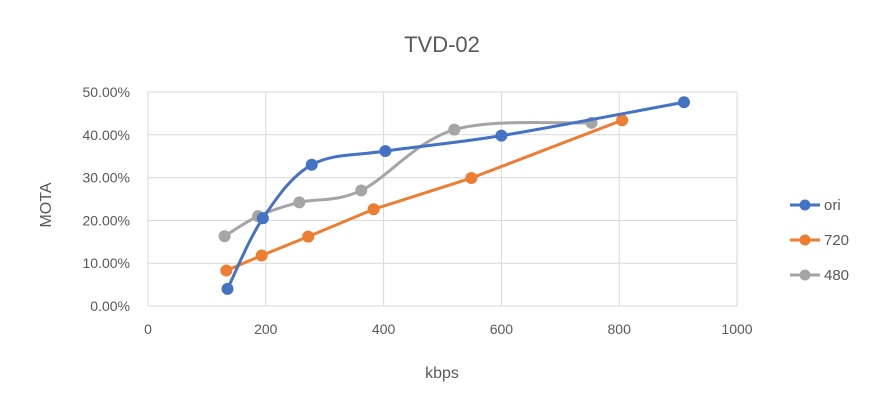  What do you see at coordinates (106, 92) in the screenshot?
I see `y-tick-label: 50.00%` at bounding box center [106, 92].